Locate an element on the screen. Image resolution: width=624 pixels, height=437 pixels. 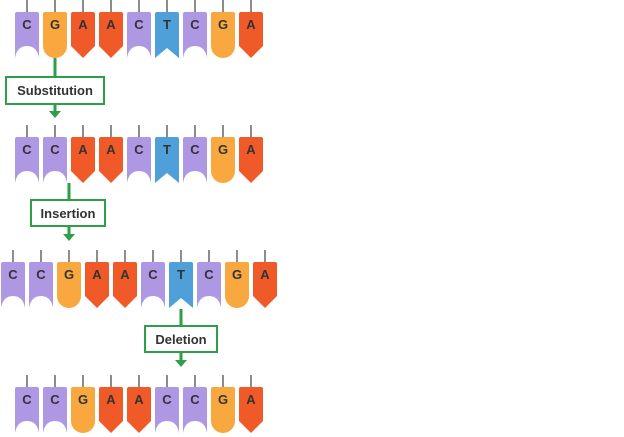
mutation-arrow is located at coordinates (181, 338).